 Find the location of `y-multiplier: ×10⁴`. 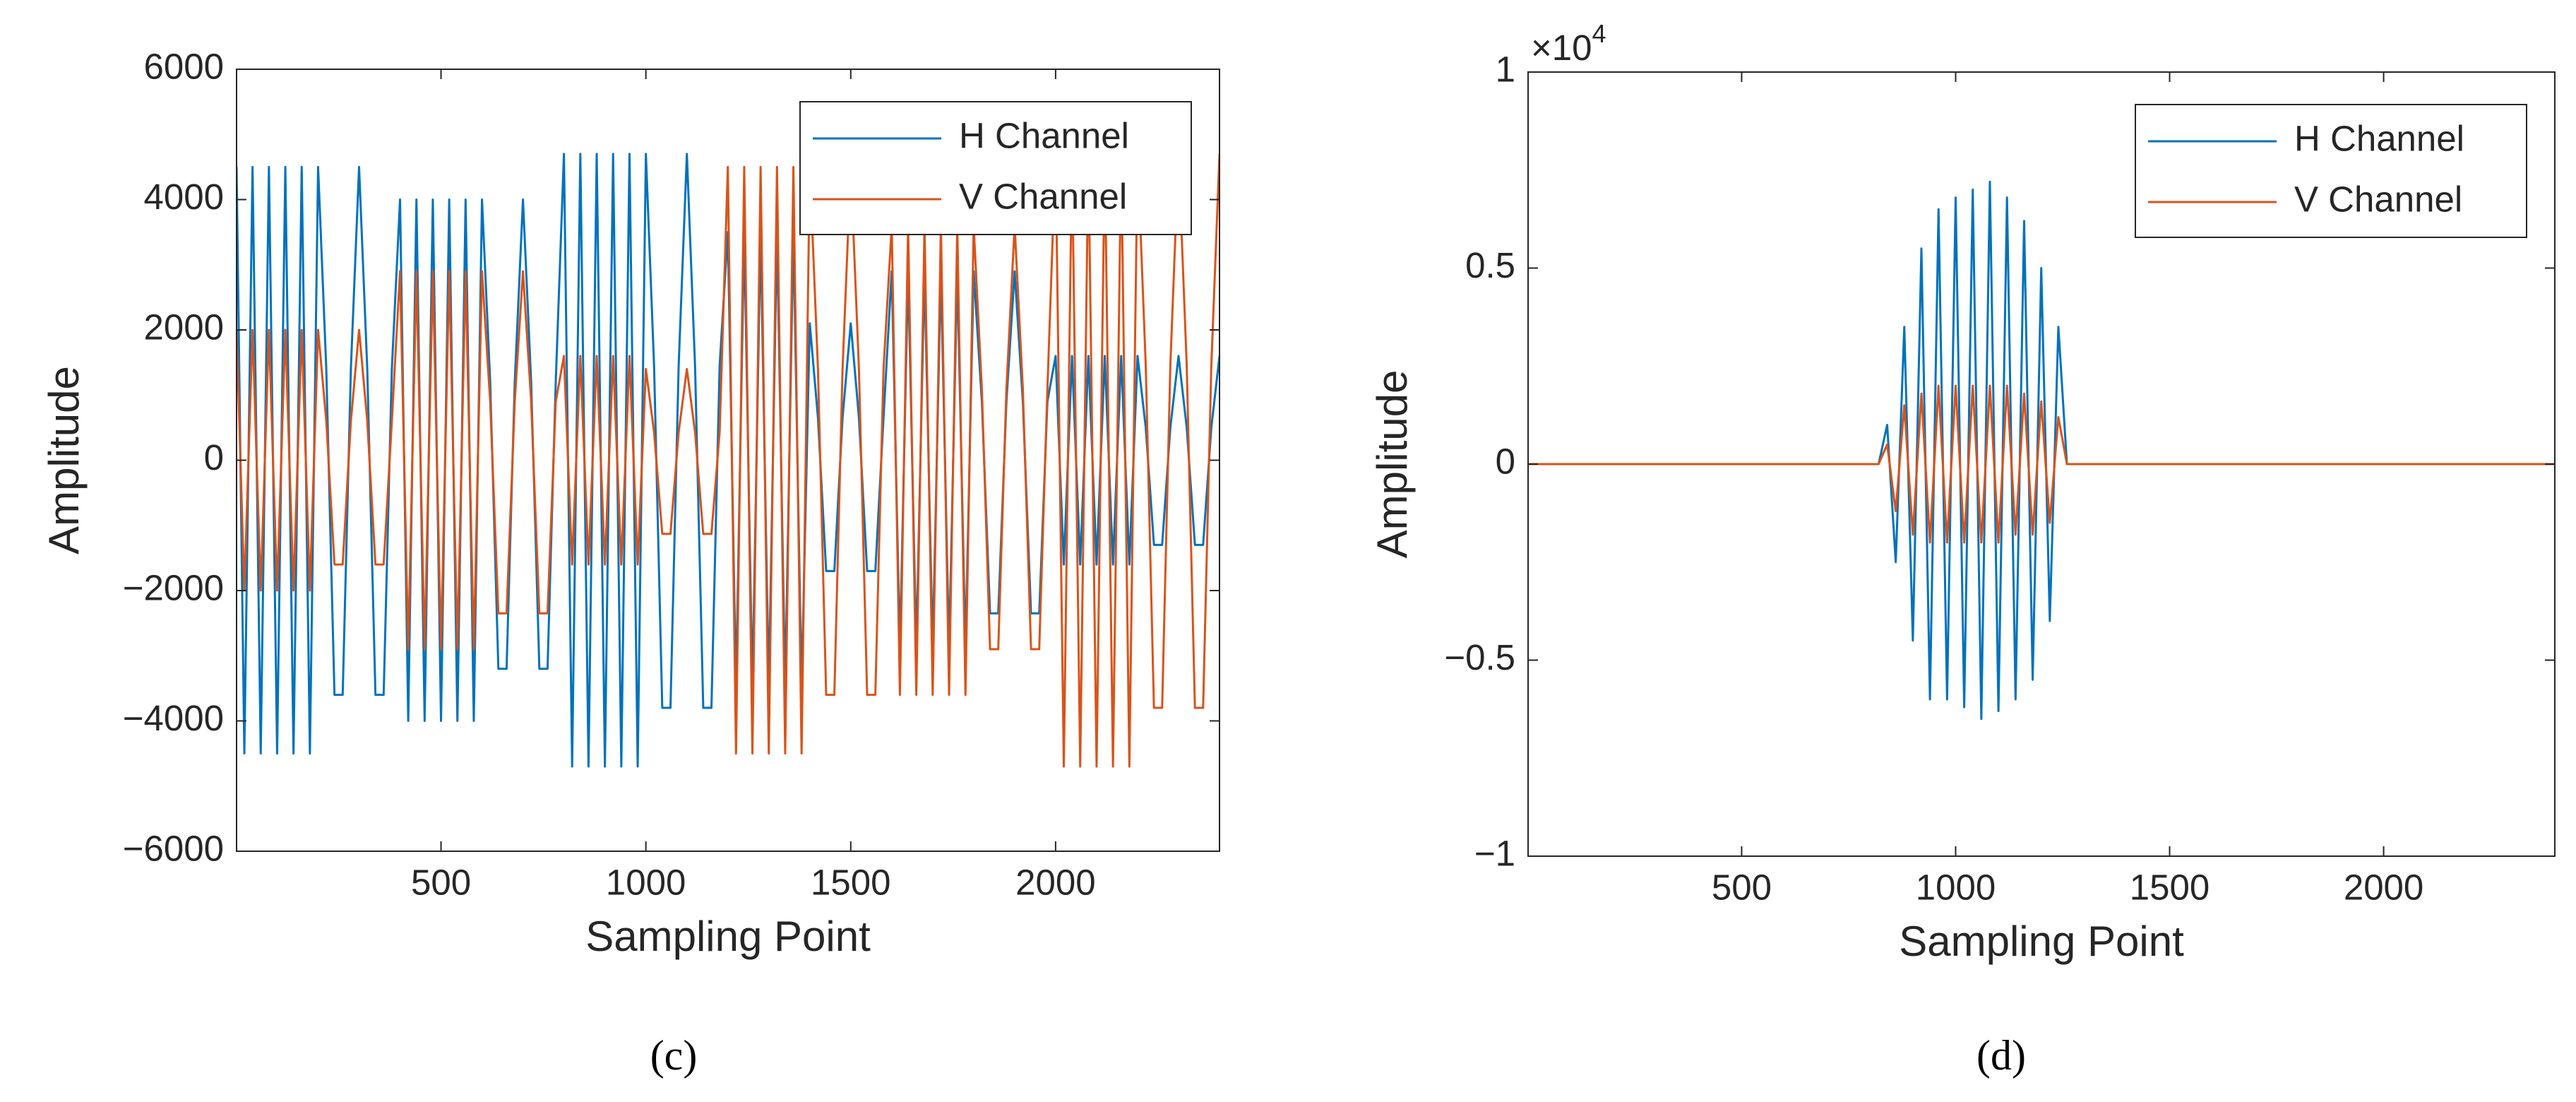

y-multiplier: ×10⁴ is located at coordinates (1568, 44).